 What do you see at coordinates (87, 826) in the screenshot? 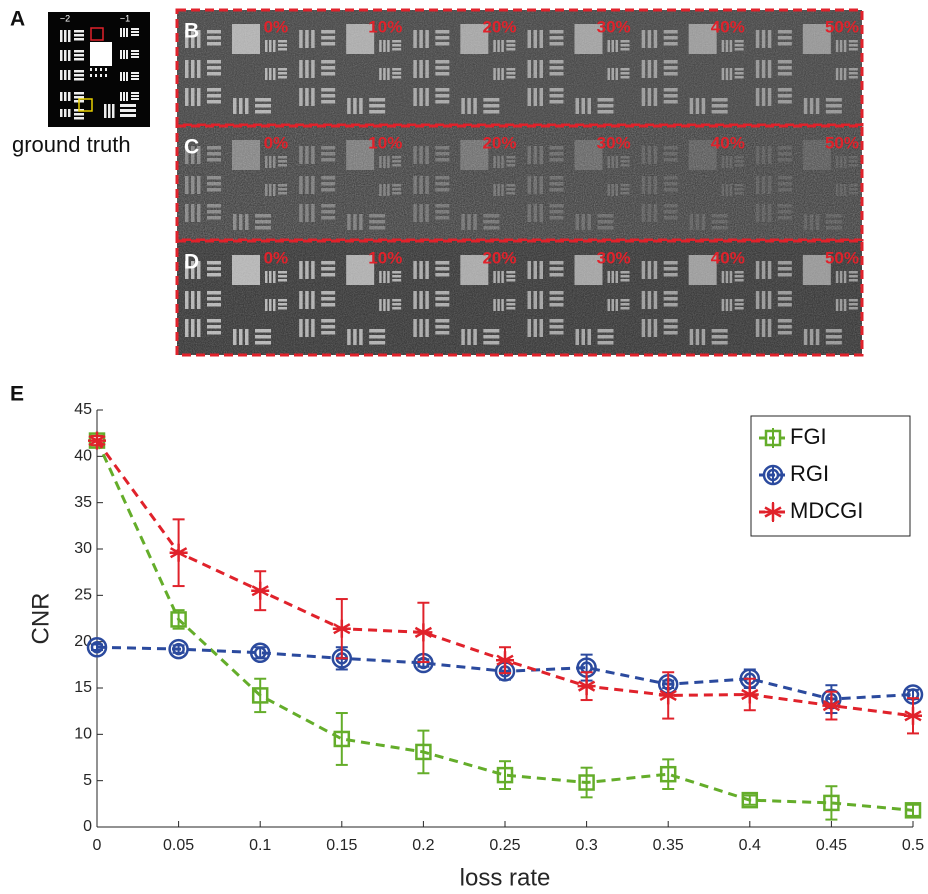
I see `y-tick-label: 0` at bounding box center [87, 826].